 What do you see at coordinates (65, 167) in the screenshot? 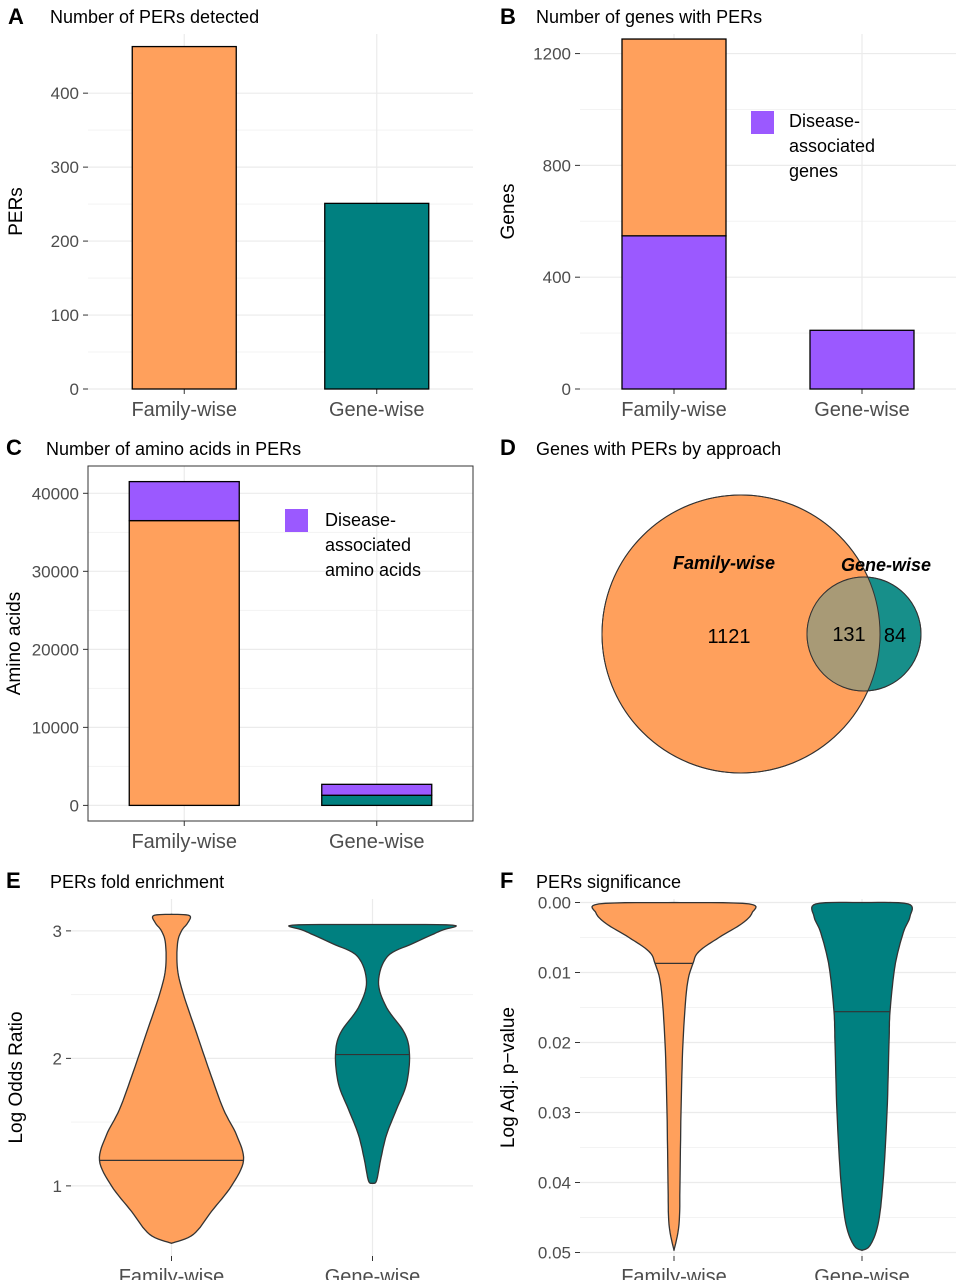
I see `y-tick-label: 300` at bounding box center [65, 167].